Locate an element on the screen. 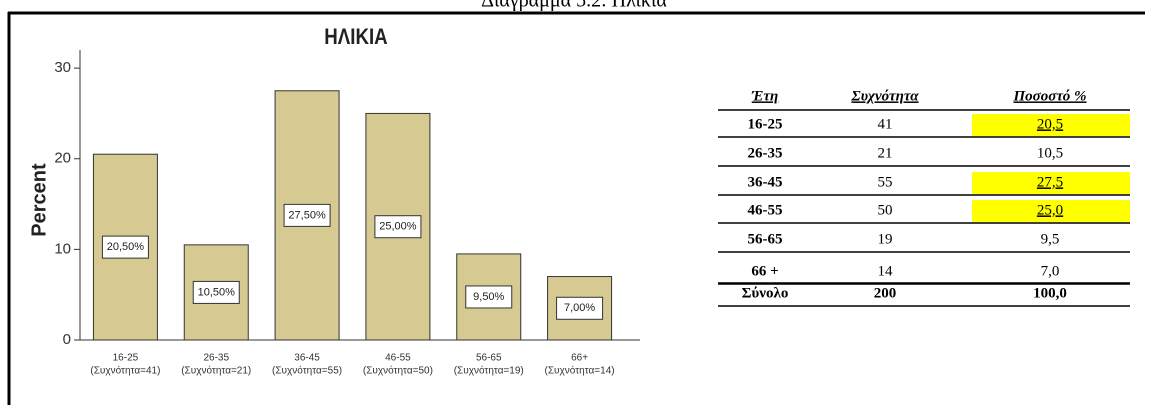 This screenshot has height=405, width=1149. x-tick-sublabel: (Συχνότητα=55) is located at coordinates (307, 371).